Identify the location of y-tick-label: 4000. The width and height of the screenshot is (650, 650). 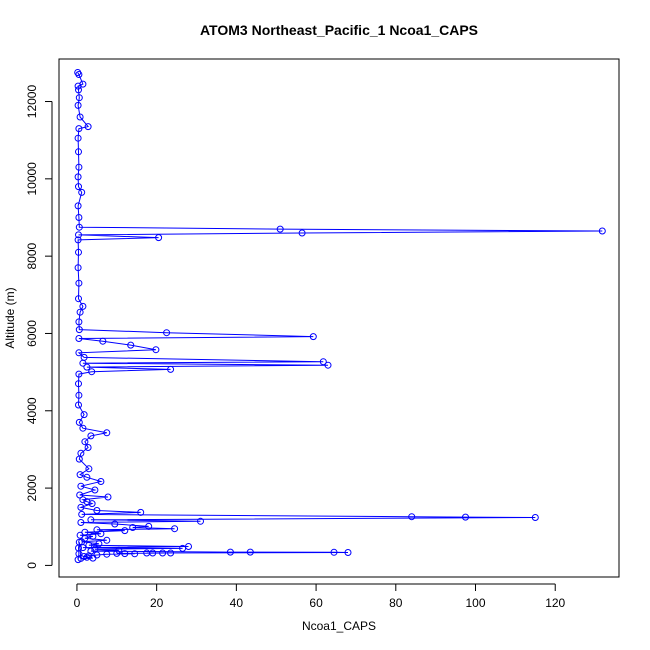
(32, 410).